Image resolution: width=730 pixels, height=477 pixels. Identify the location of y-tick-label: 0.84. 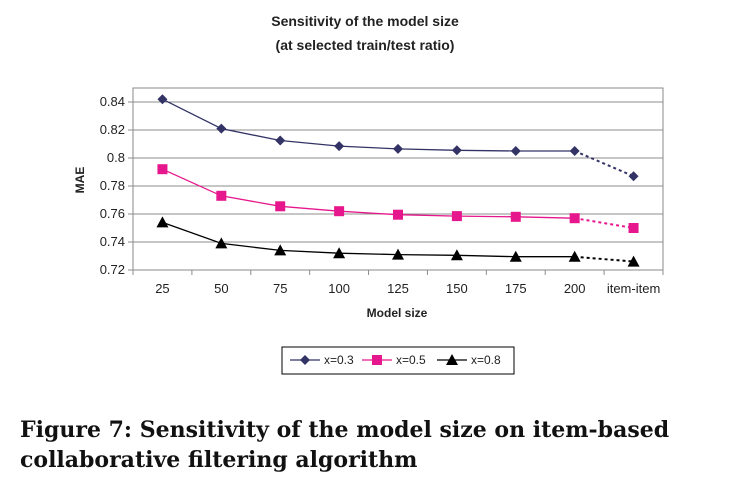
(112, 101).